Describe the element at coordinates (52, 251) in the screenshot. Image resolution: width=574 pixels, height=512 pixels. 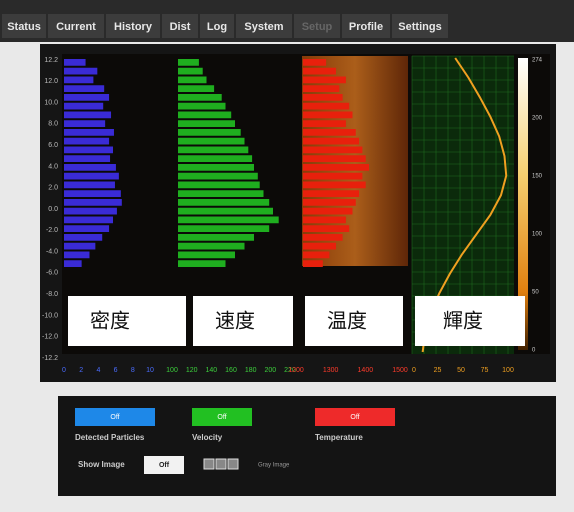
I see `y-axis-label: -4.0` at that location.